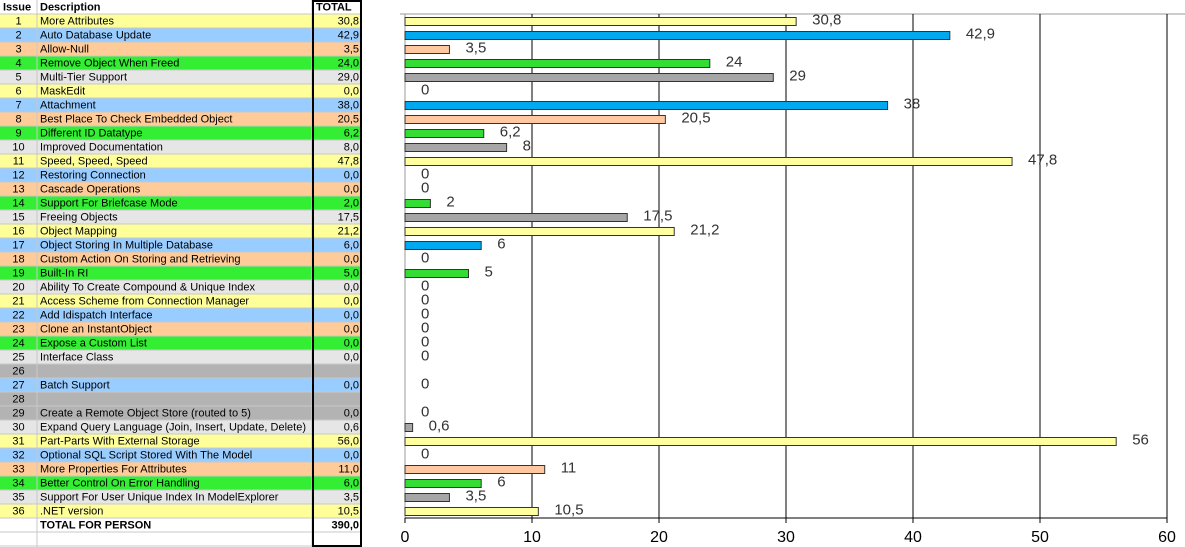  What do you see at coordinates (18, 343) in the screenshot?
I see `issue-number: 24` at bounding box center [18, 343].